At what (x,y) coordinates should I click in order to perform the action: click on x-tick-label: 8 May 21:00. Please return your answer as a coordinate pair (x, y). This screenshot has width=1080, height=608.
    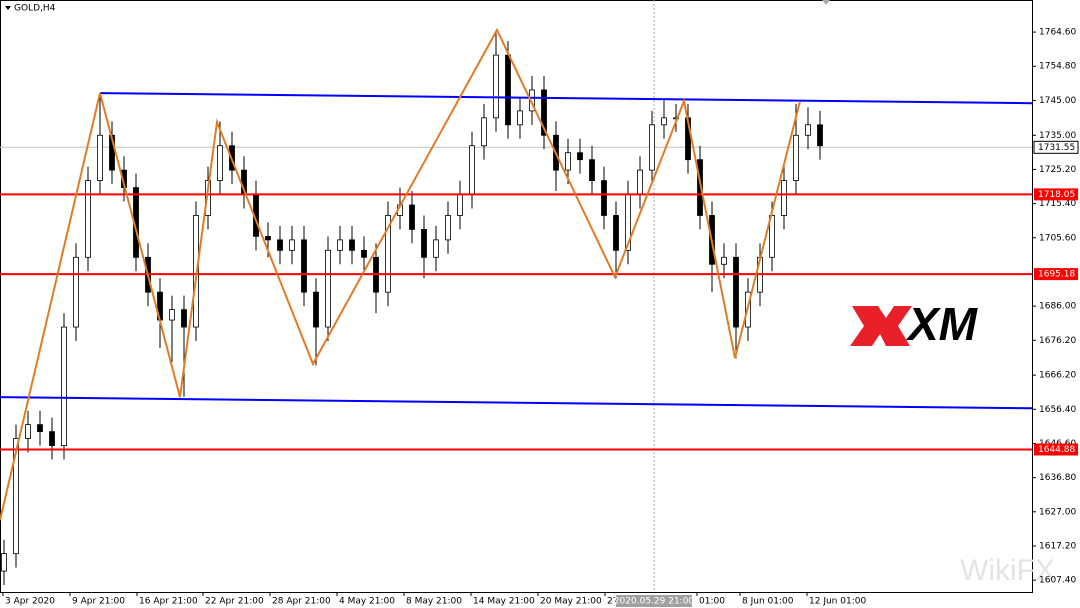
    Looking at the image, I should click on (434, 602).